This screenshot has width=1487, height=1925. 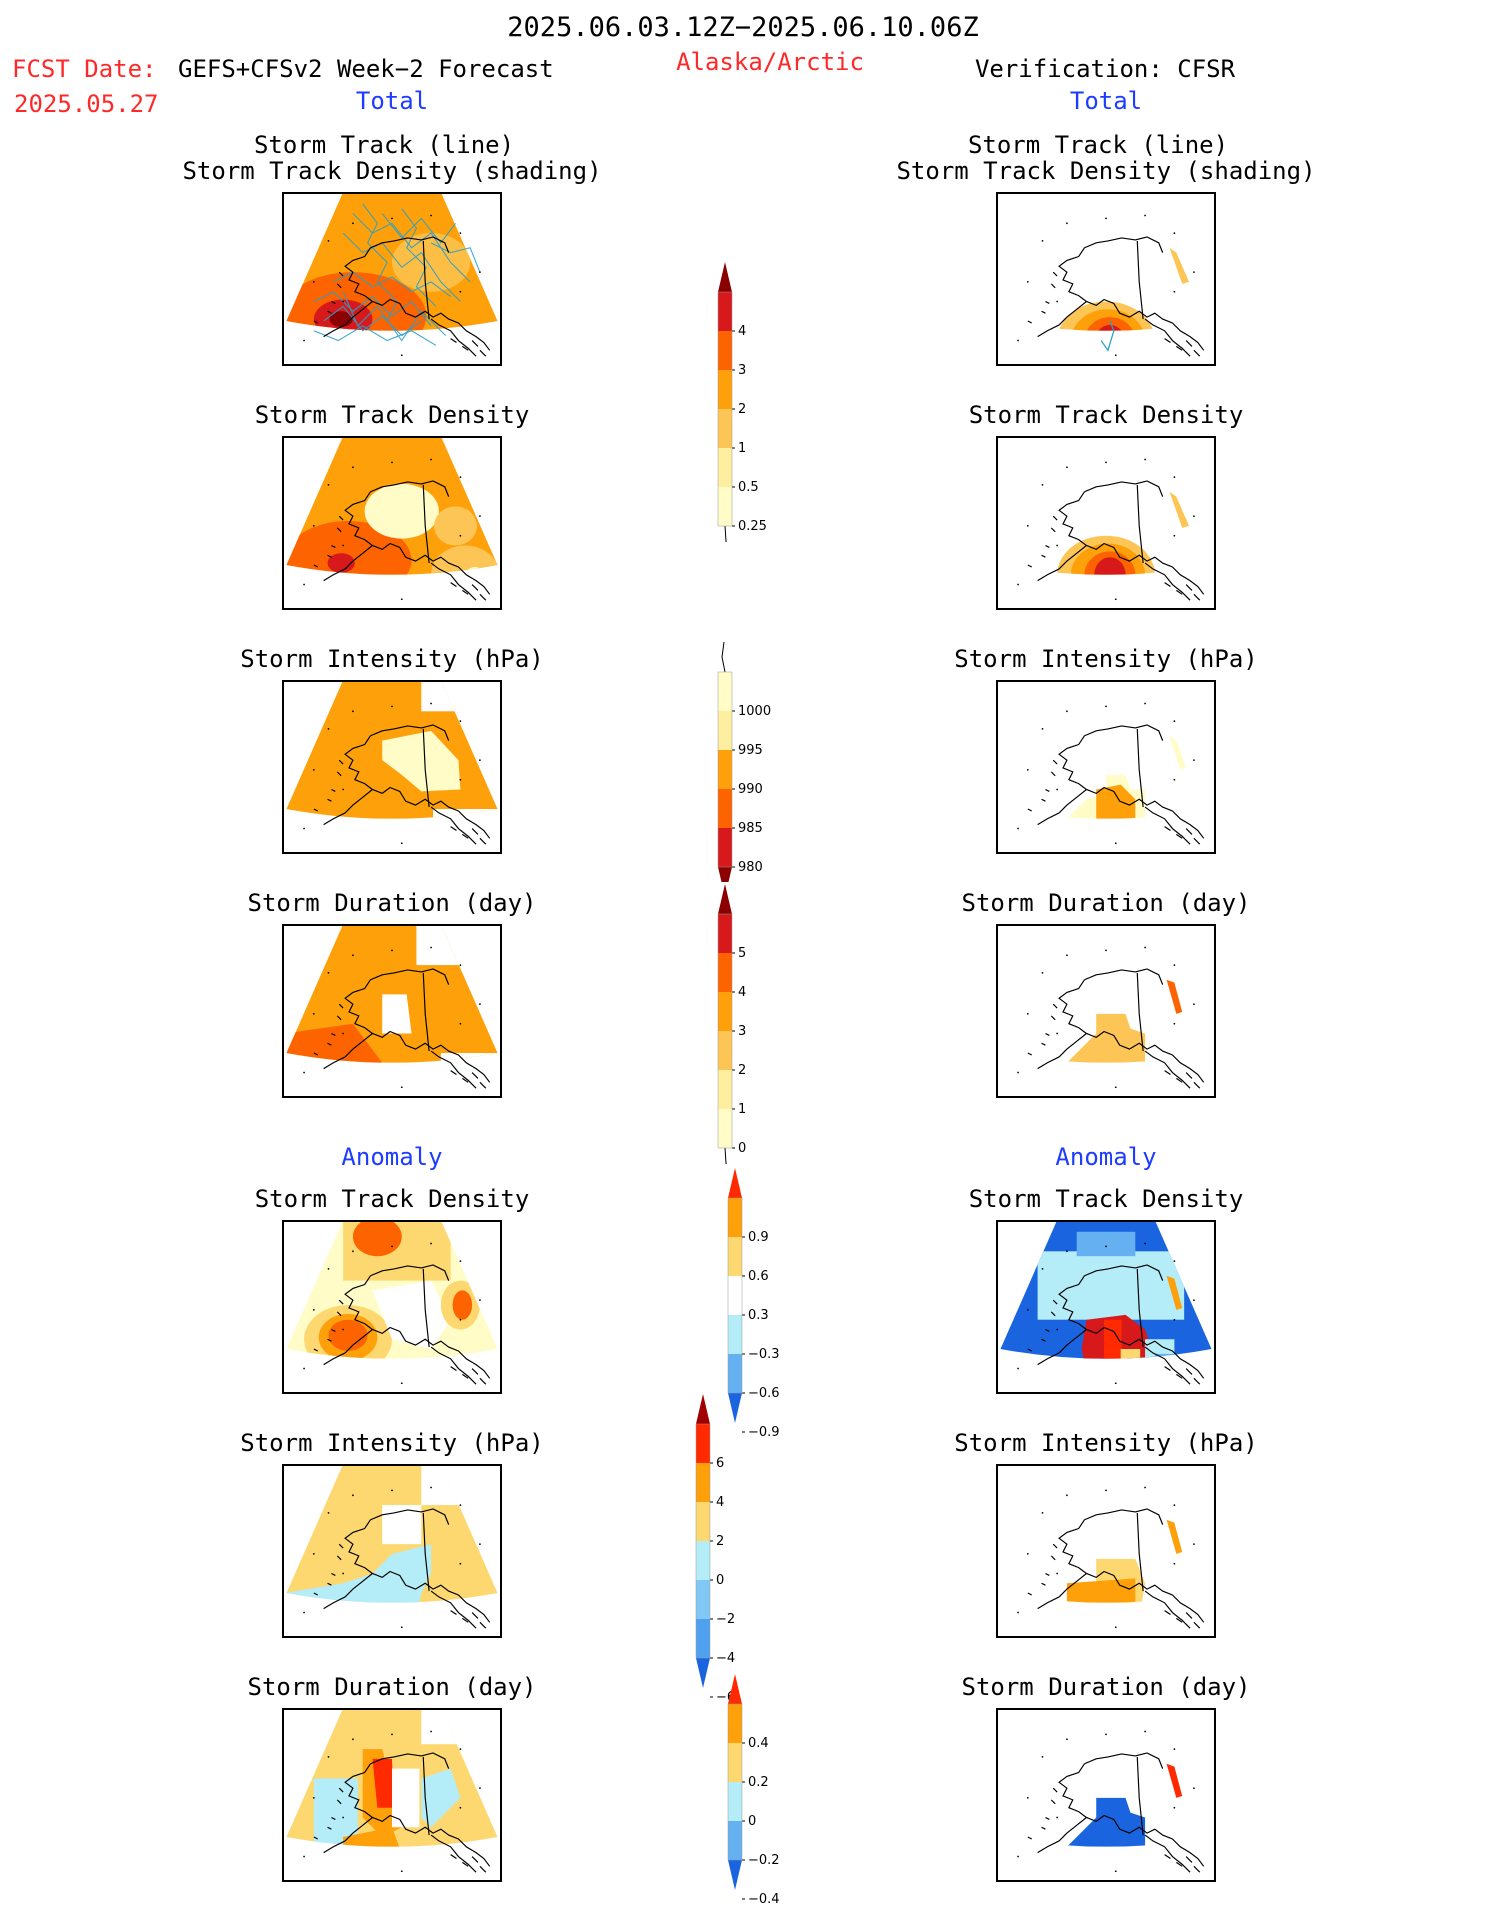 What do you see at coordinates (392, 1157) in the screenshot?
I see `left-anomaly-label: Anomaly` at bounding box center [392, 1157].